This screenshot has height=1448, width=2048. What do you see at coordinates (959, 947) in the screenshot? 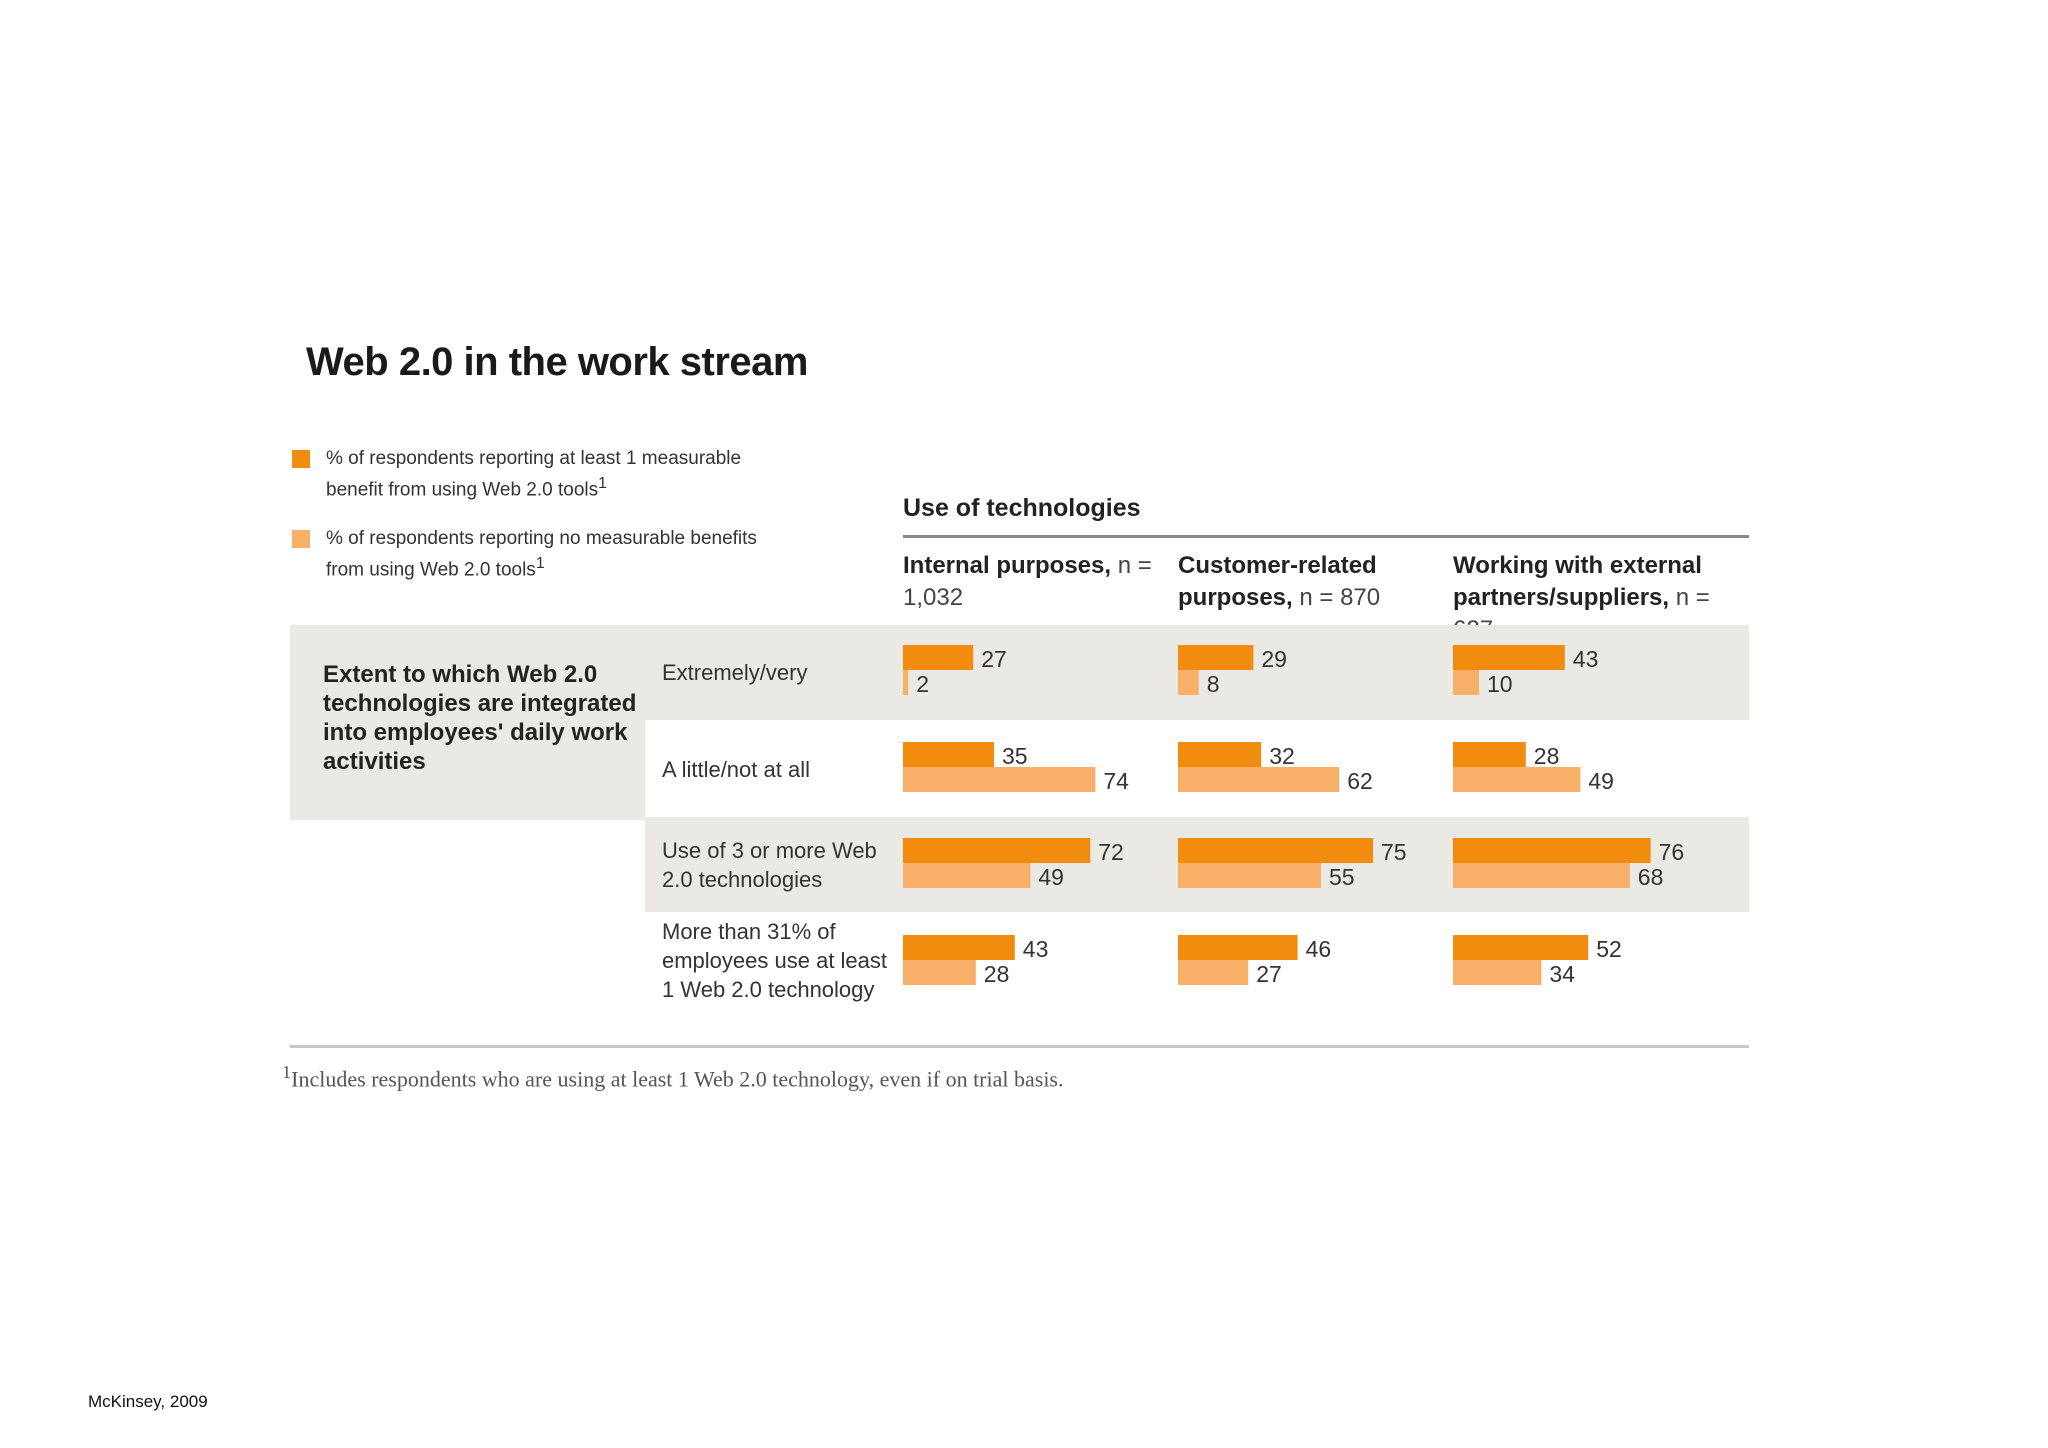
I see `bar-measurable-r3-internal` at bounding box center [959, 947].